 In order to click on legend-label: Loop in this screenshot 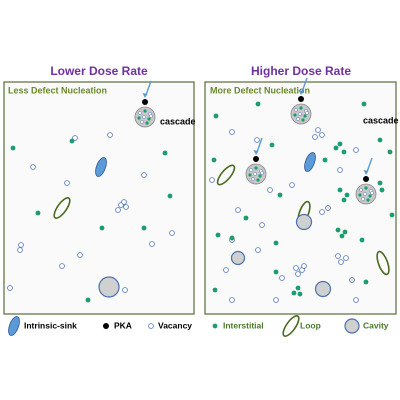, I will do `click(310, 325)`.